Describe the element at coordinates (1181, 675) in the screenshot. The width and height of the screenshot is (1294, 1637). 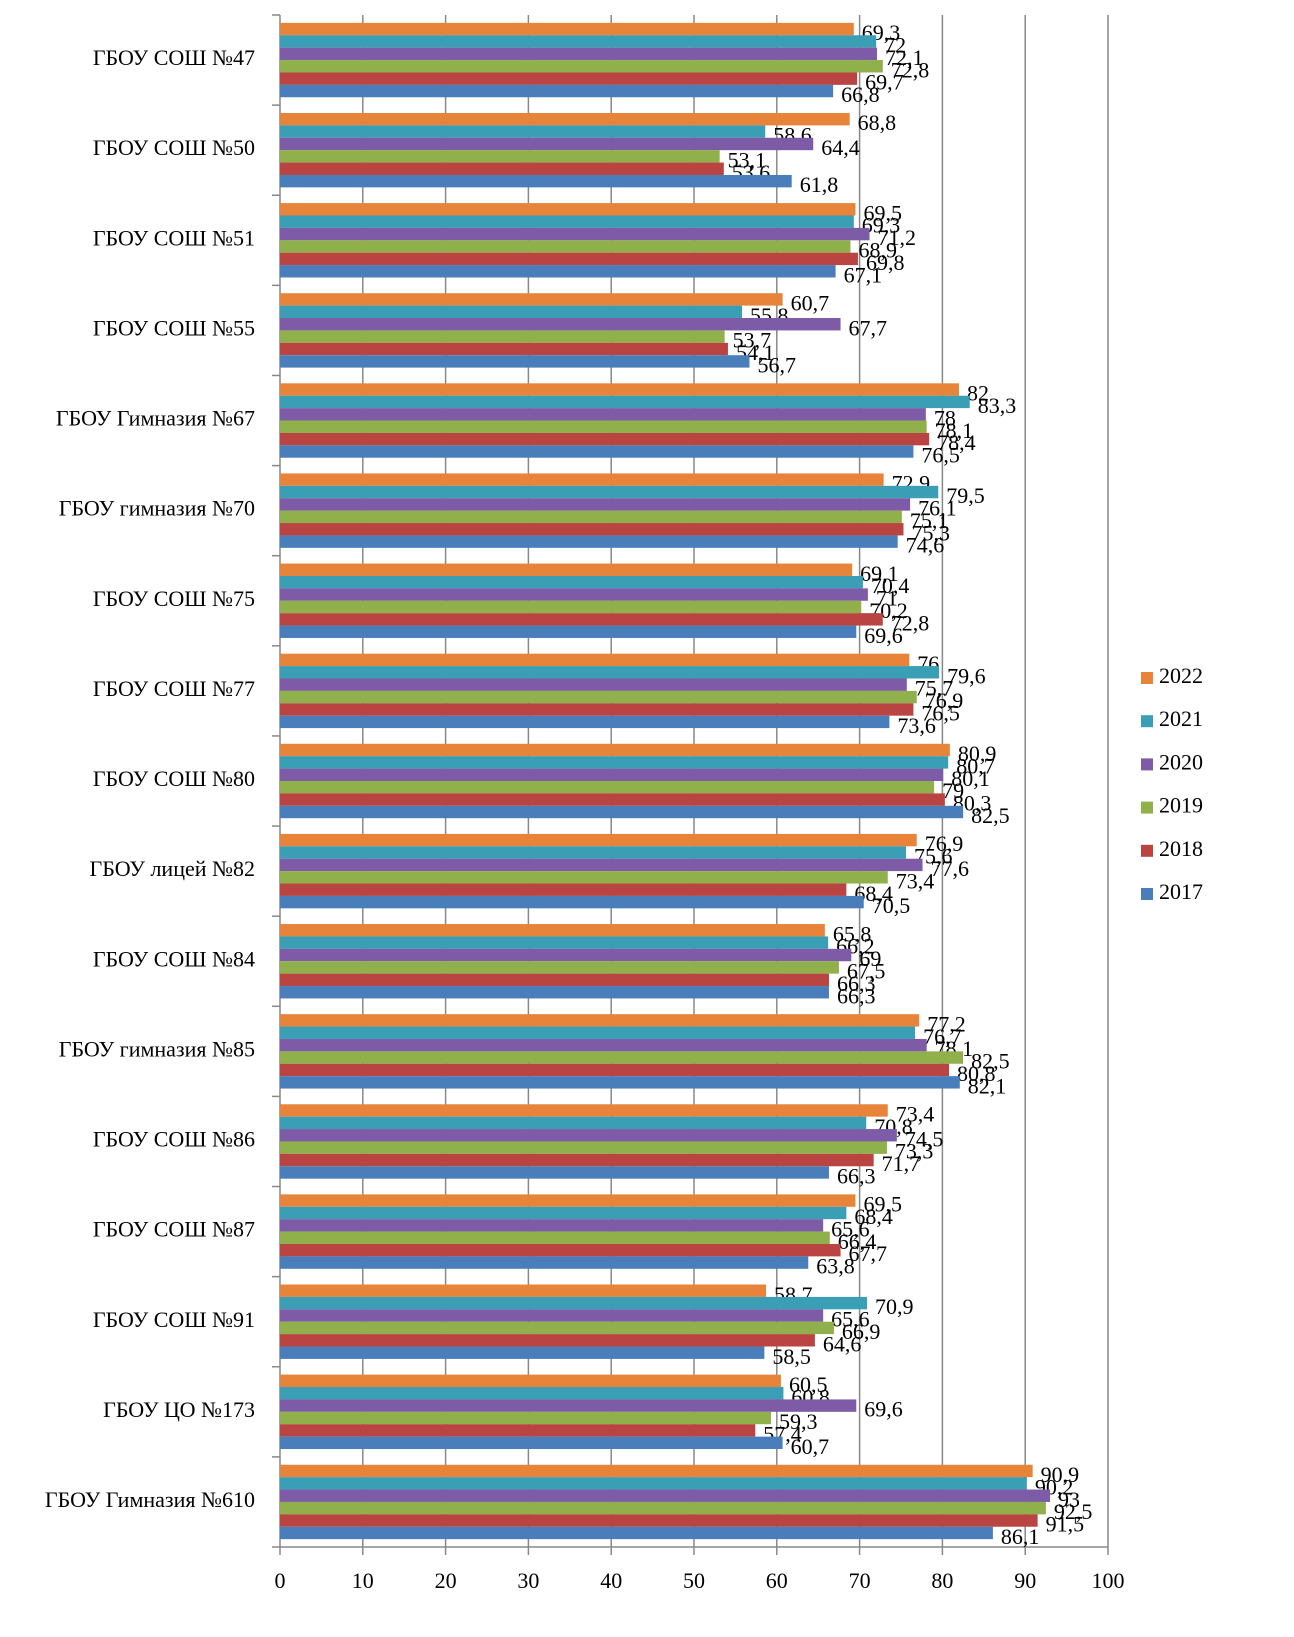
I see `legend-label: 2022` at that location.